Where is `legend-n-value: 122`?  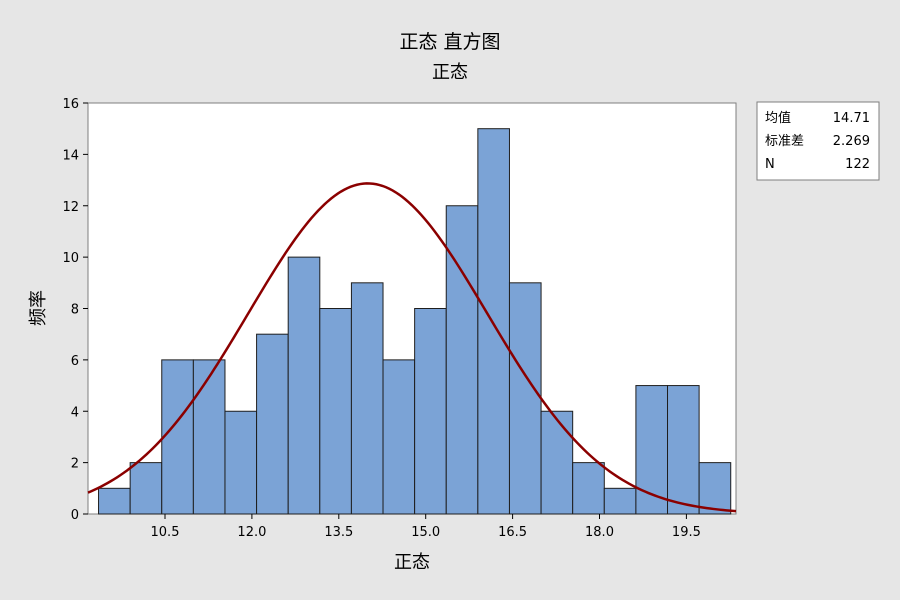
legend-n-value: 122 is located at coordinates (857, 164).